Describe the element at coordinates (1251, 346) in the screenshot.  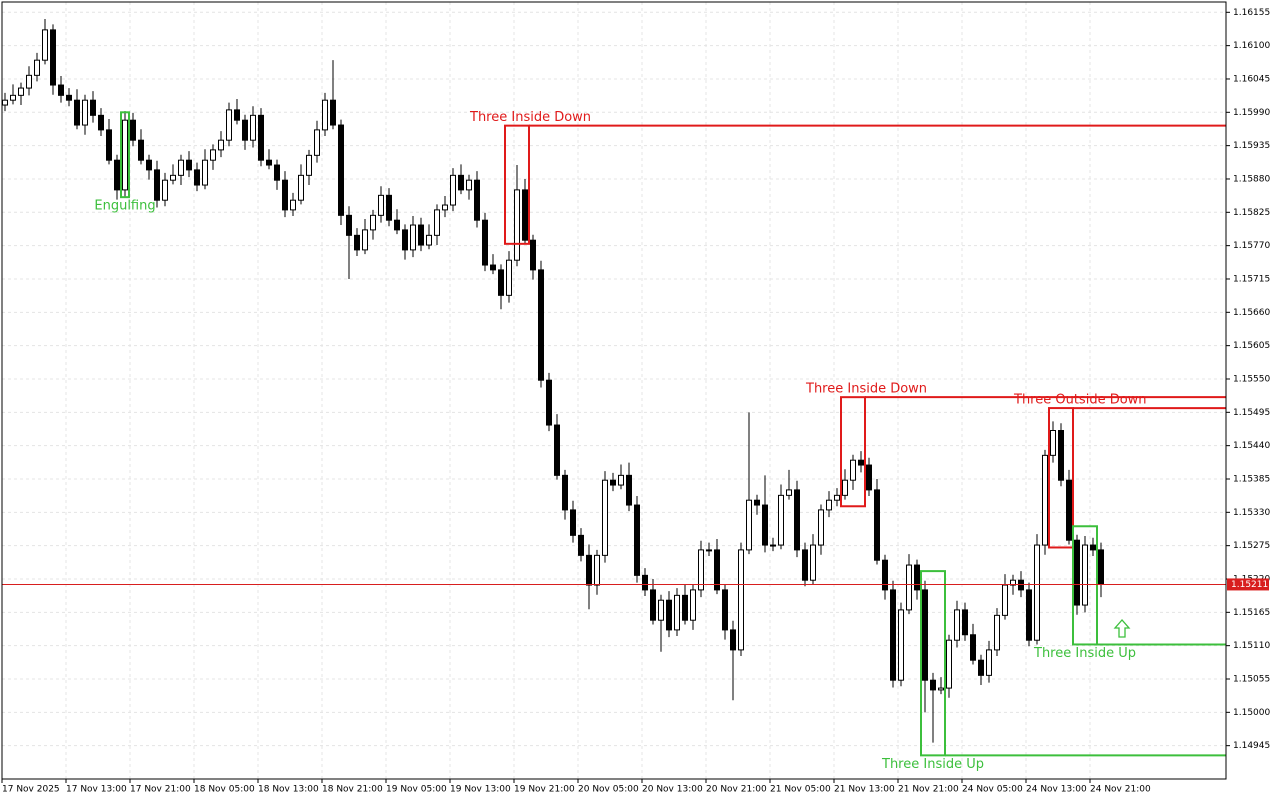
I see `y-tick-label: 1.15605` at that location.